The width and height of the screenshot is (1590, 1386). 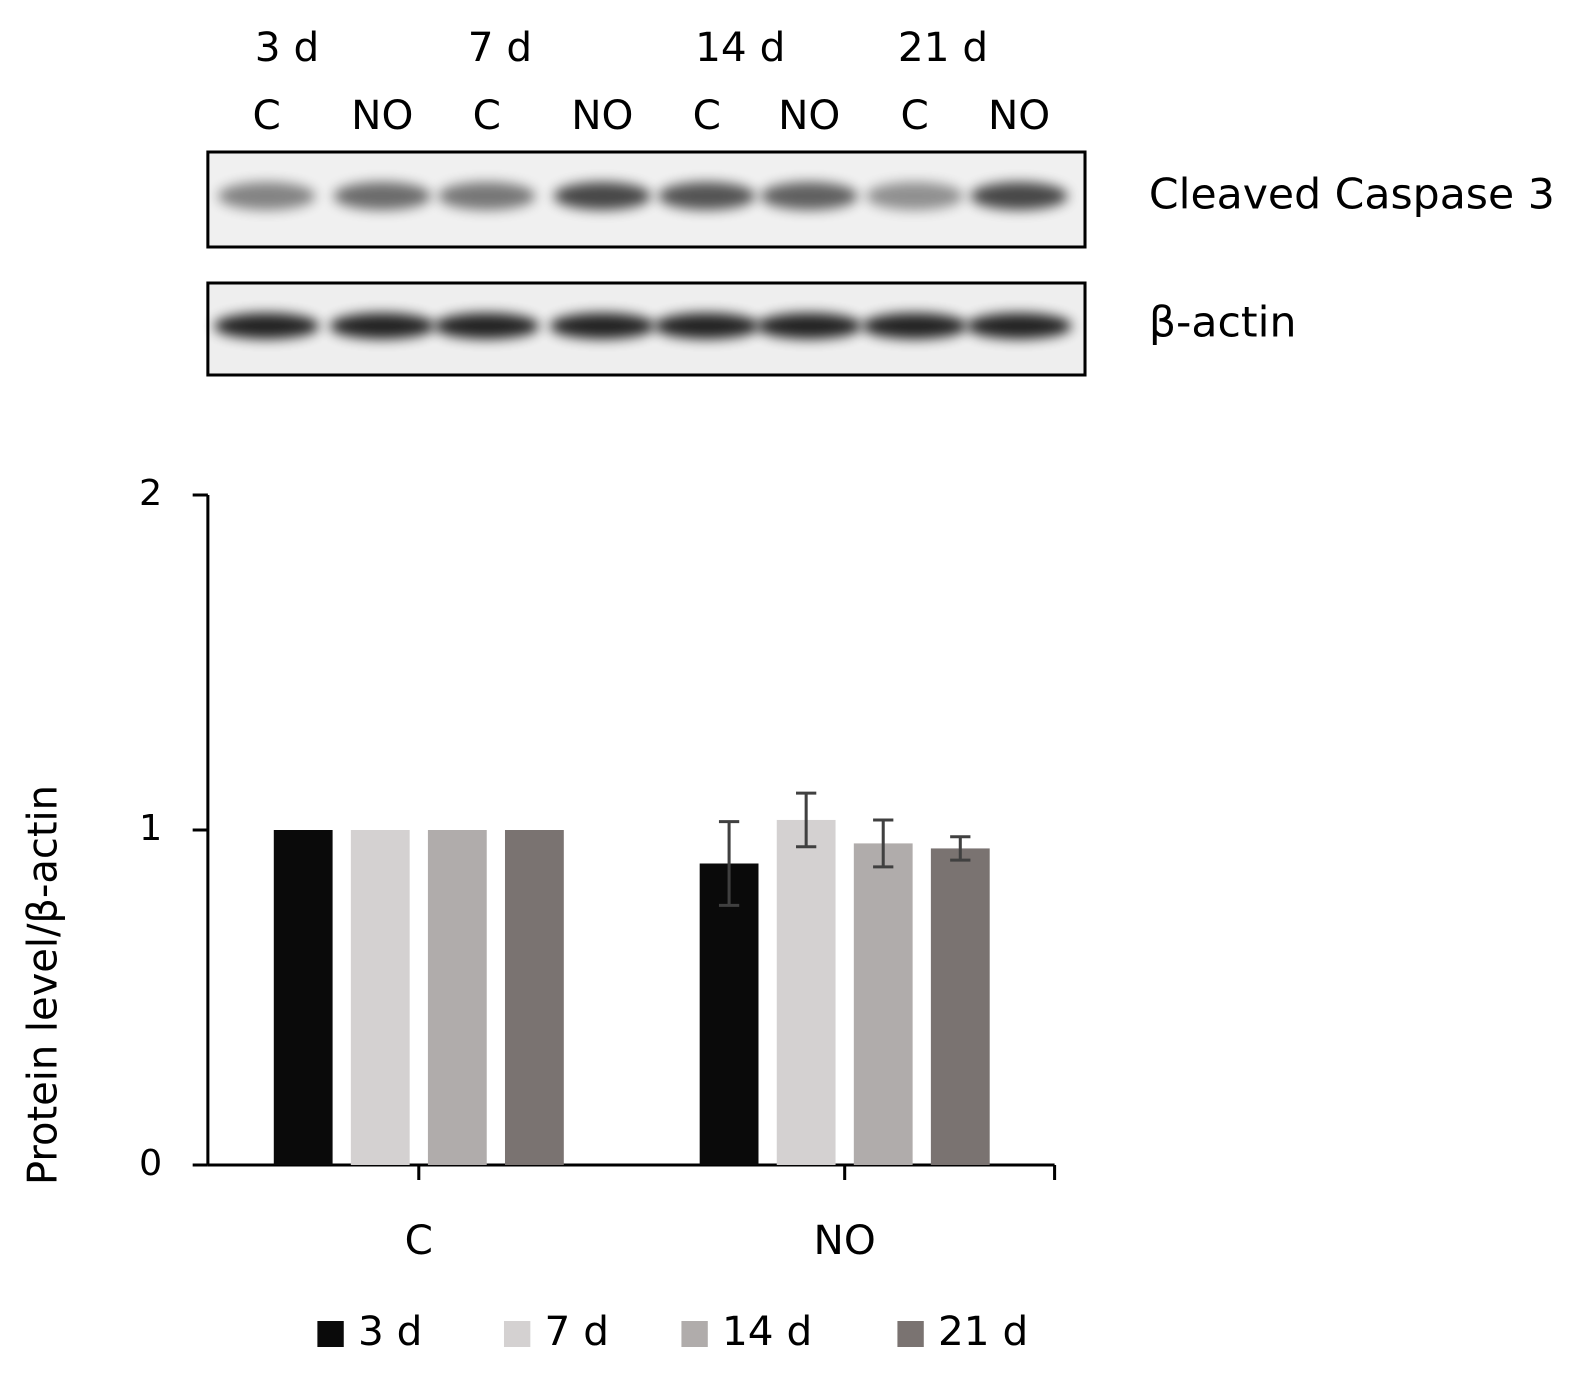 What do you see at coordinates (500, 48) in the screenshot?
I see `time-label: 7 d` at bounding box center [500, 48].